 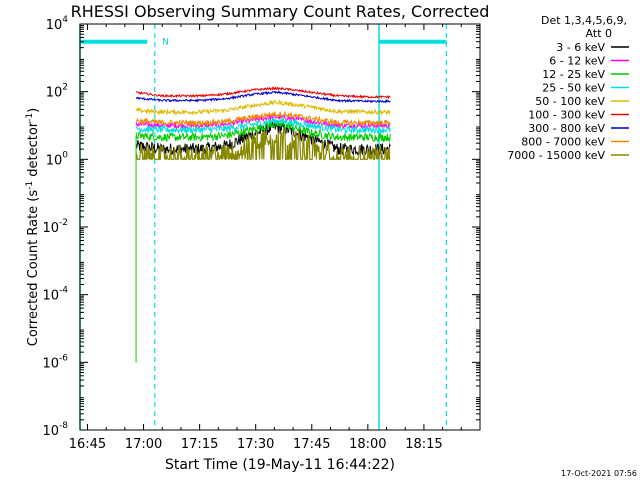 What do you see at coordinates (566, 128) in the screenshot?
I see `legend-label: 300 - 800 keV` at bounding box center [566, 128].